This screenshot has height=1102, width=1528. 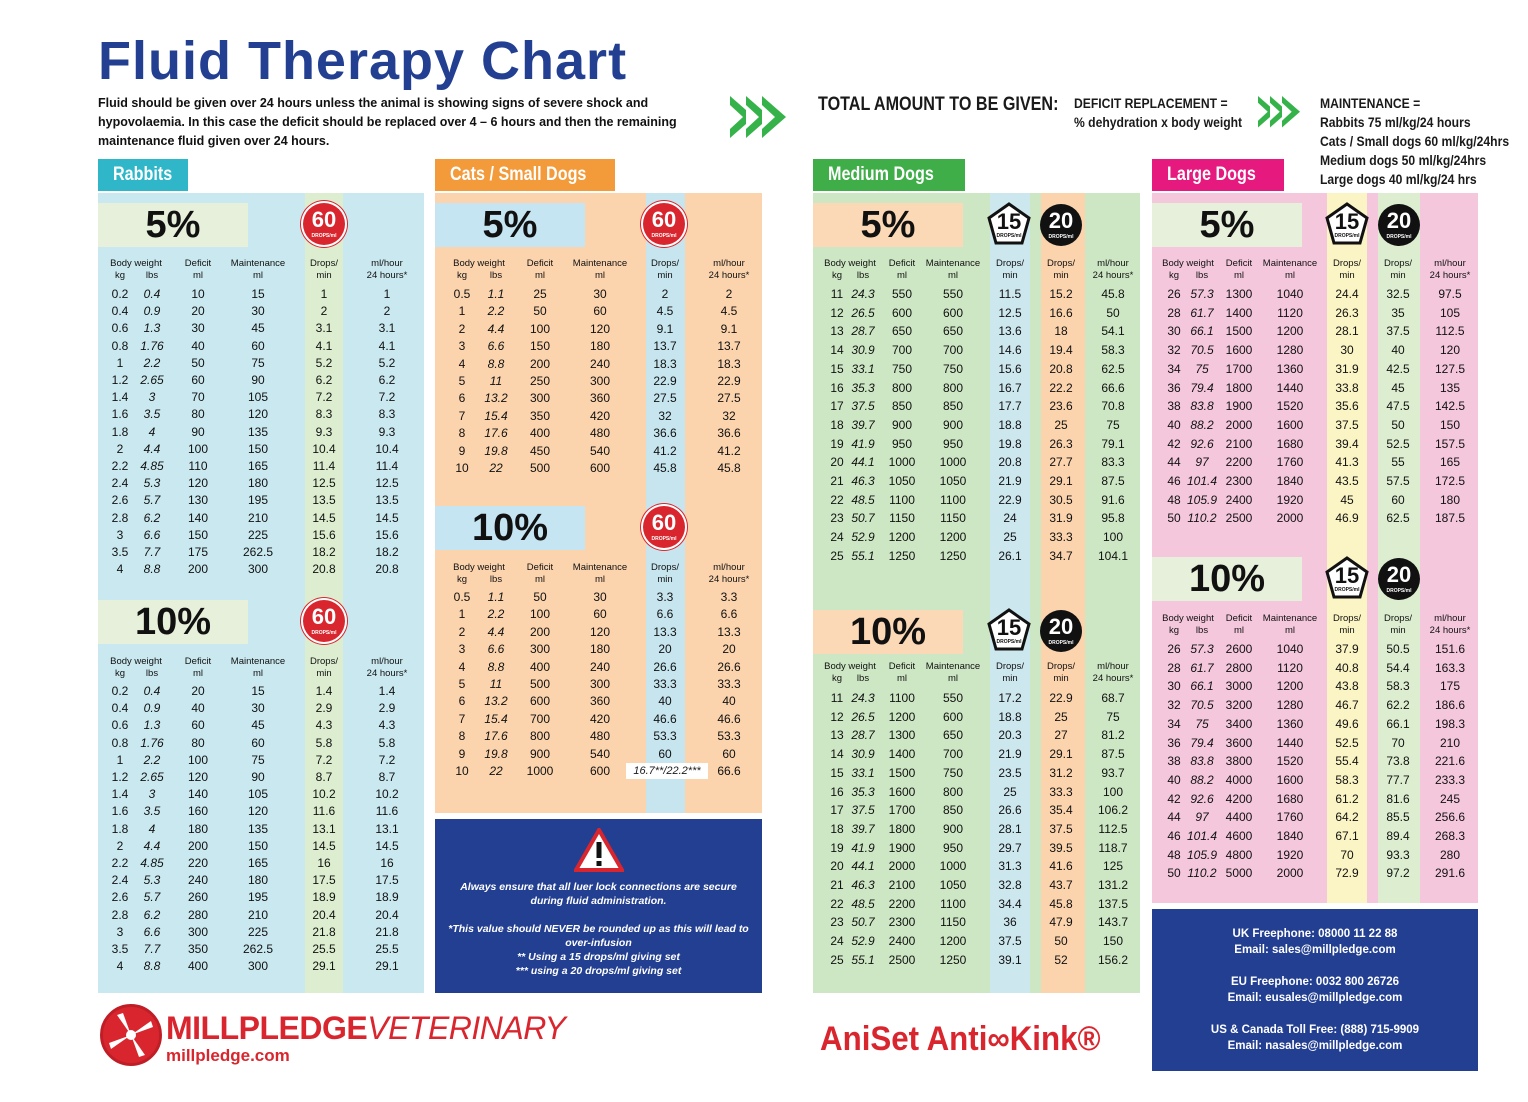 What do you see at coordinates (143, 175) in the screenshot?
I see `section-tab: Rabbits` at bounding box center [143, 175].